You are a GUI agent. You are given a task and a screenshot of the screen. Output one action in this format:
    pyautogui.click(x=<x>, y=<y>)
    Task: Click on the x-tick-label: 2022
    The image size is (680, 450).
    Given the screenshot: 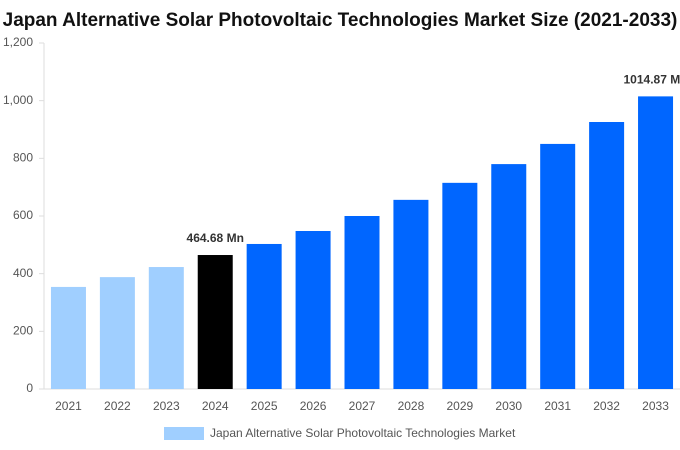 What is the action you would take?
    pyautogui.click(x=117, y=406)
    